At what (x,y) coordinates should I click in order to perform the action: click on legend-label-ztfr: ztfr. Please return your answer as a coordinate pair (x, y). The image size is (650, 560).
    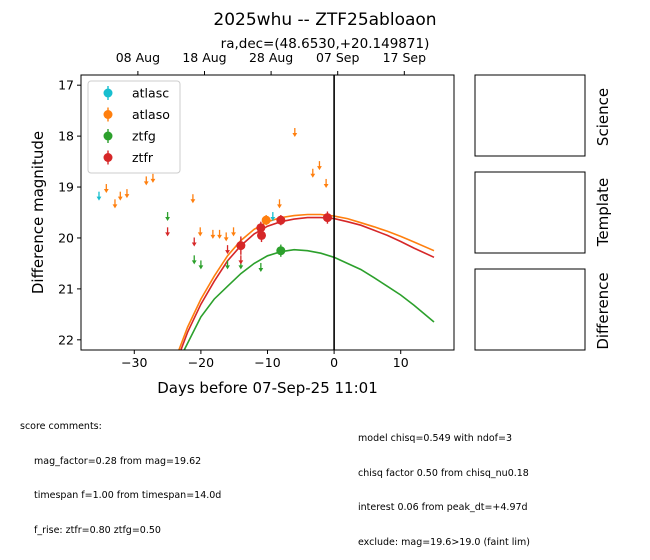
    Looking at the image, I should click on (143, 157).